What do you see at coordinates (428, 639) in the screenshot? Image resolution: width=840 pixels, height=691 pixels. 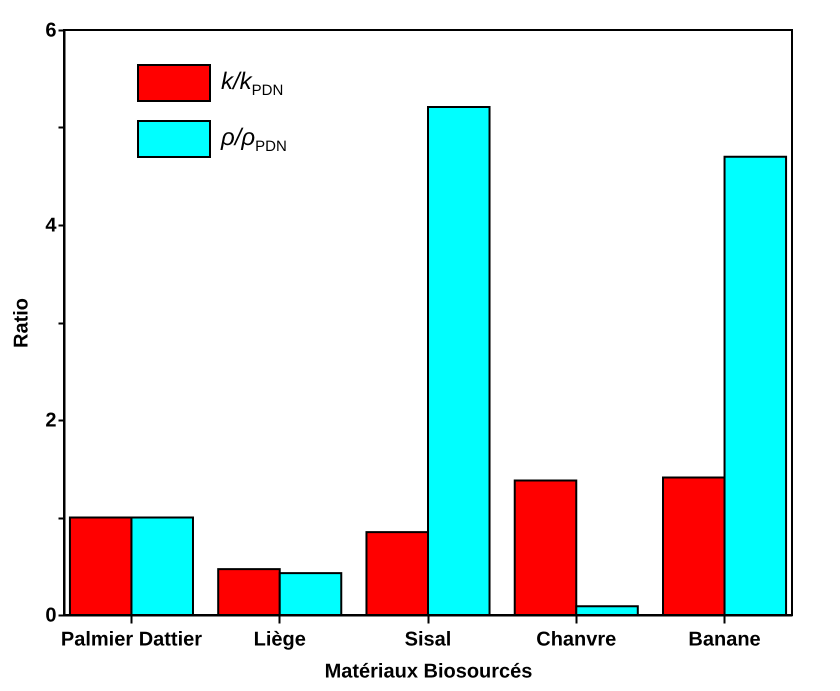 I see `x-tick-label: Sisal` at bounding box center [428, 639].